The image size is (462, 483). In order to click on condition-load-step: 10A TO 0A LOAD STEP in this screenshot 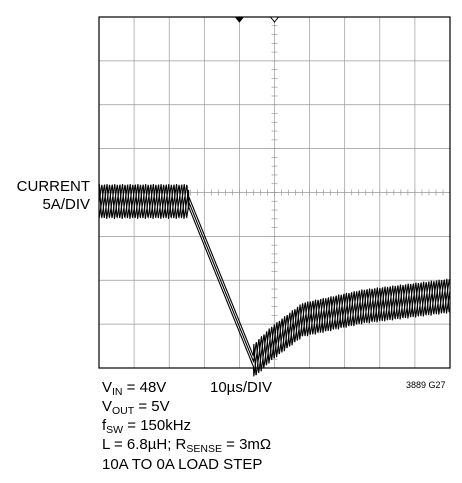, I will do `click(182, 464)`.